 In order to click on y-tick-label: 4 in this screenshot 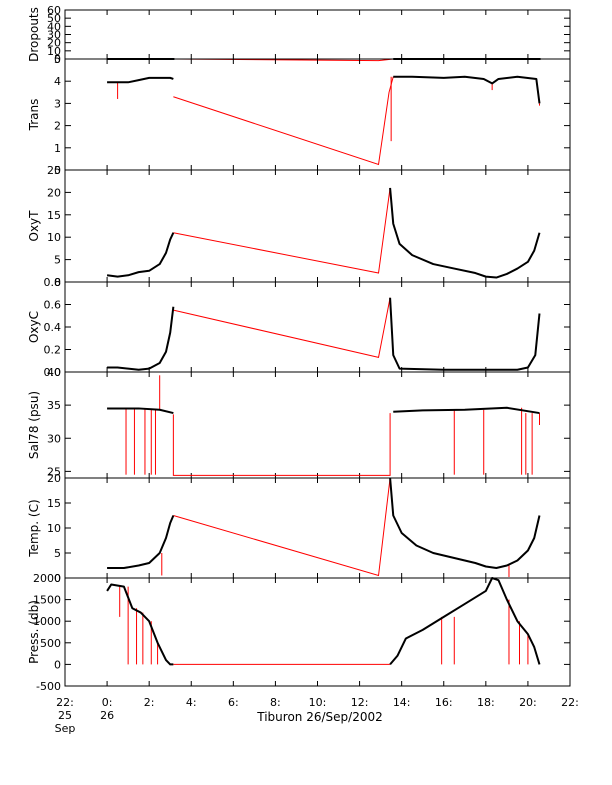, I will do `click(57, 81)`.